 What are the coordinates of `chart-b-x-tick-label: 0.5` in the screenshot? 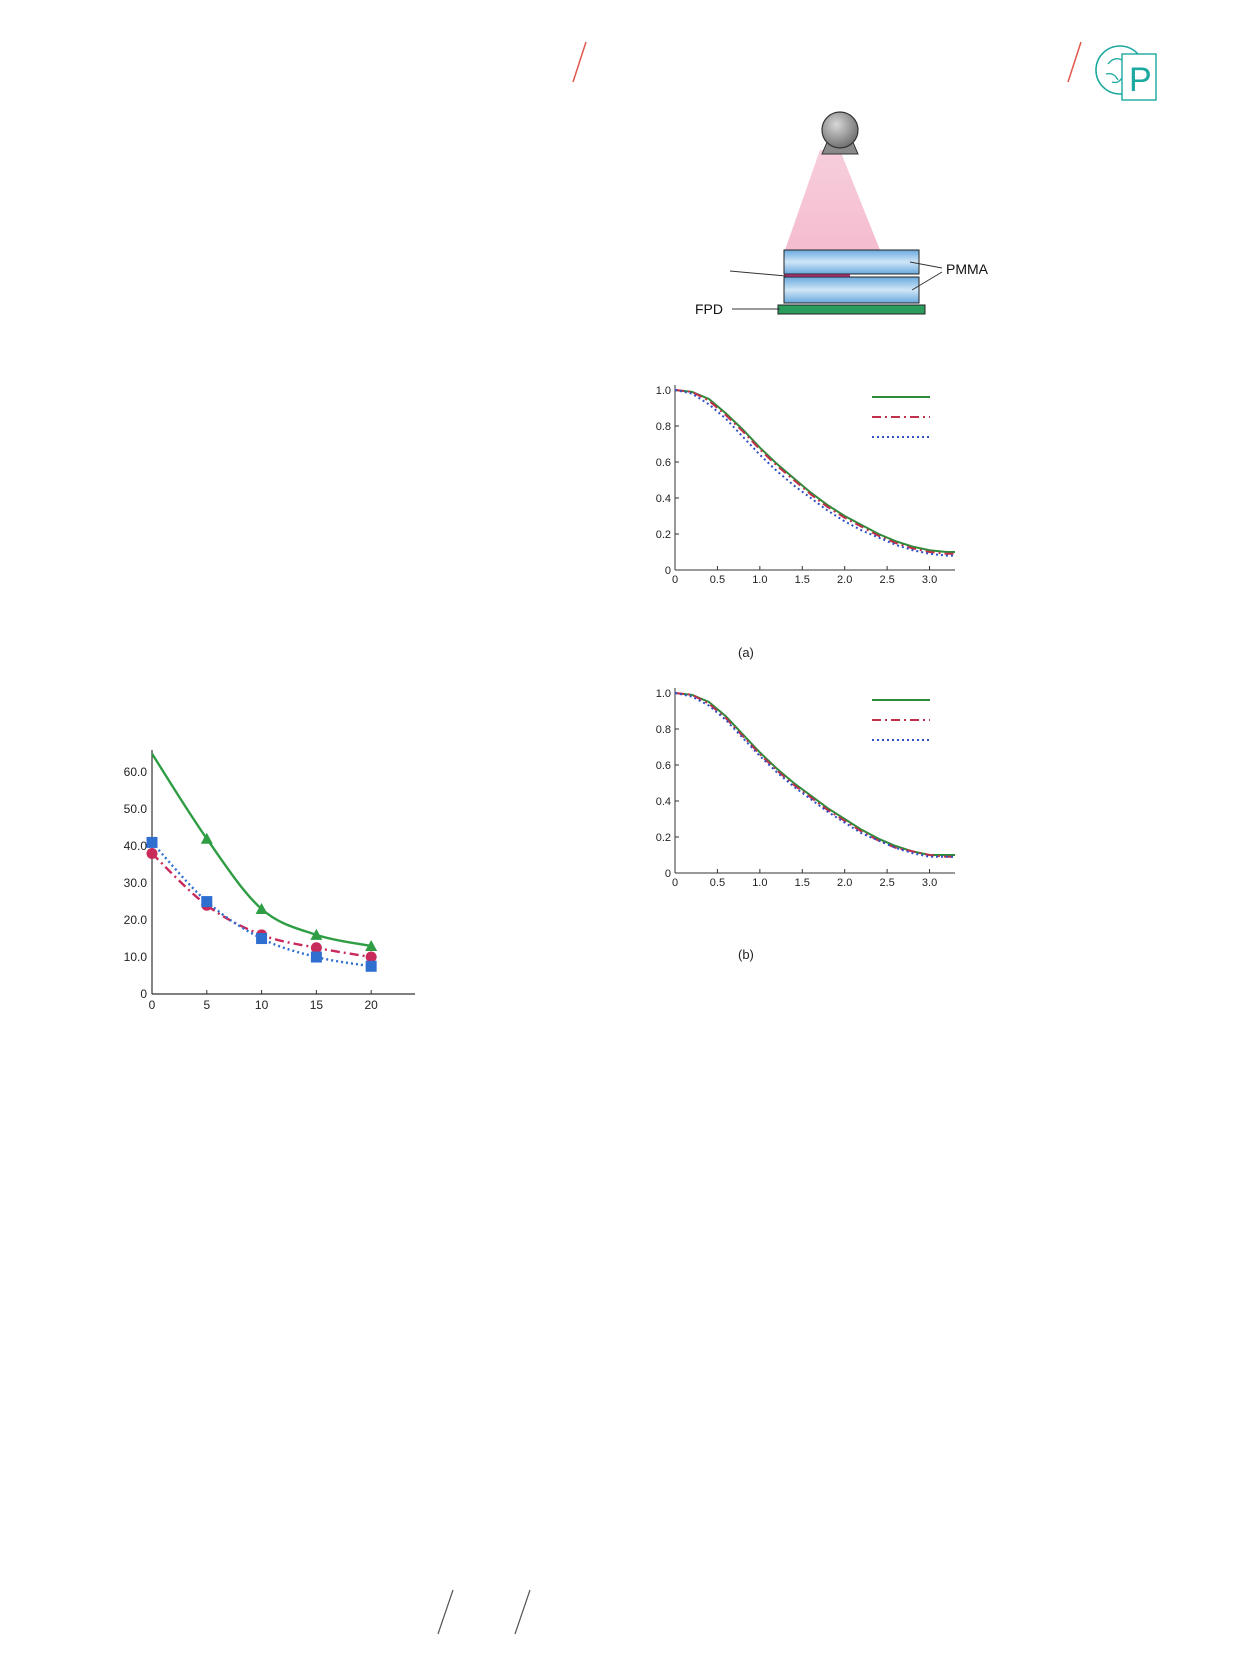 It's located at (717, 883).